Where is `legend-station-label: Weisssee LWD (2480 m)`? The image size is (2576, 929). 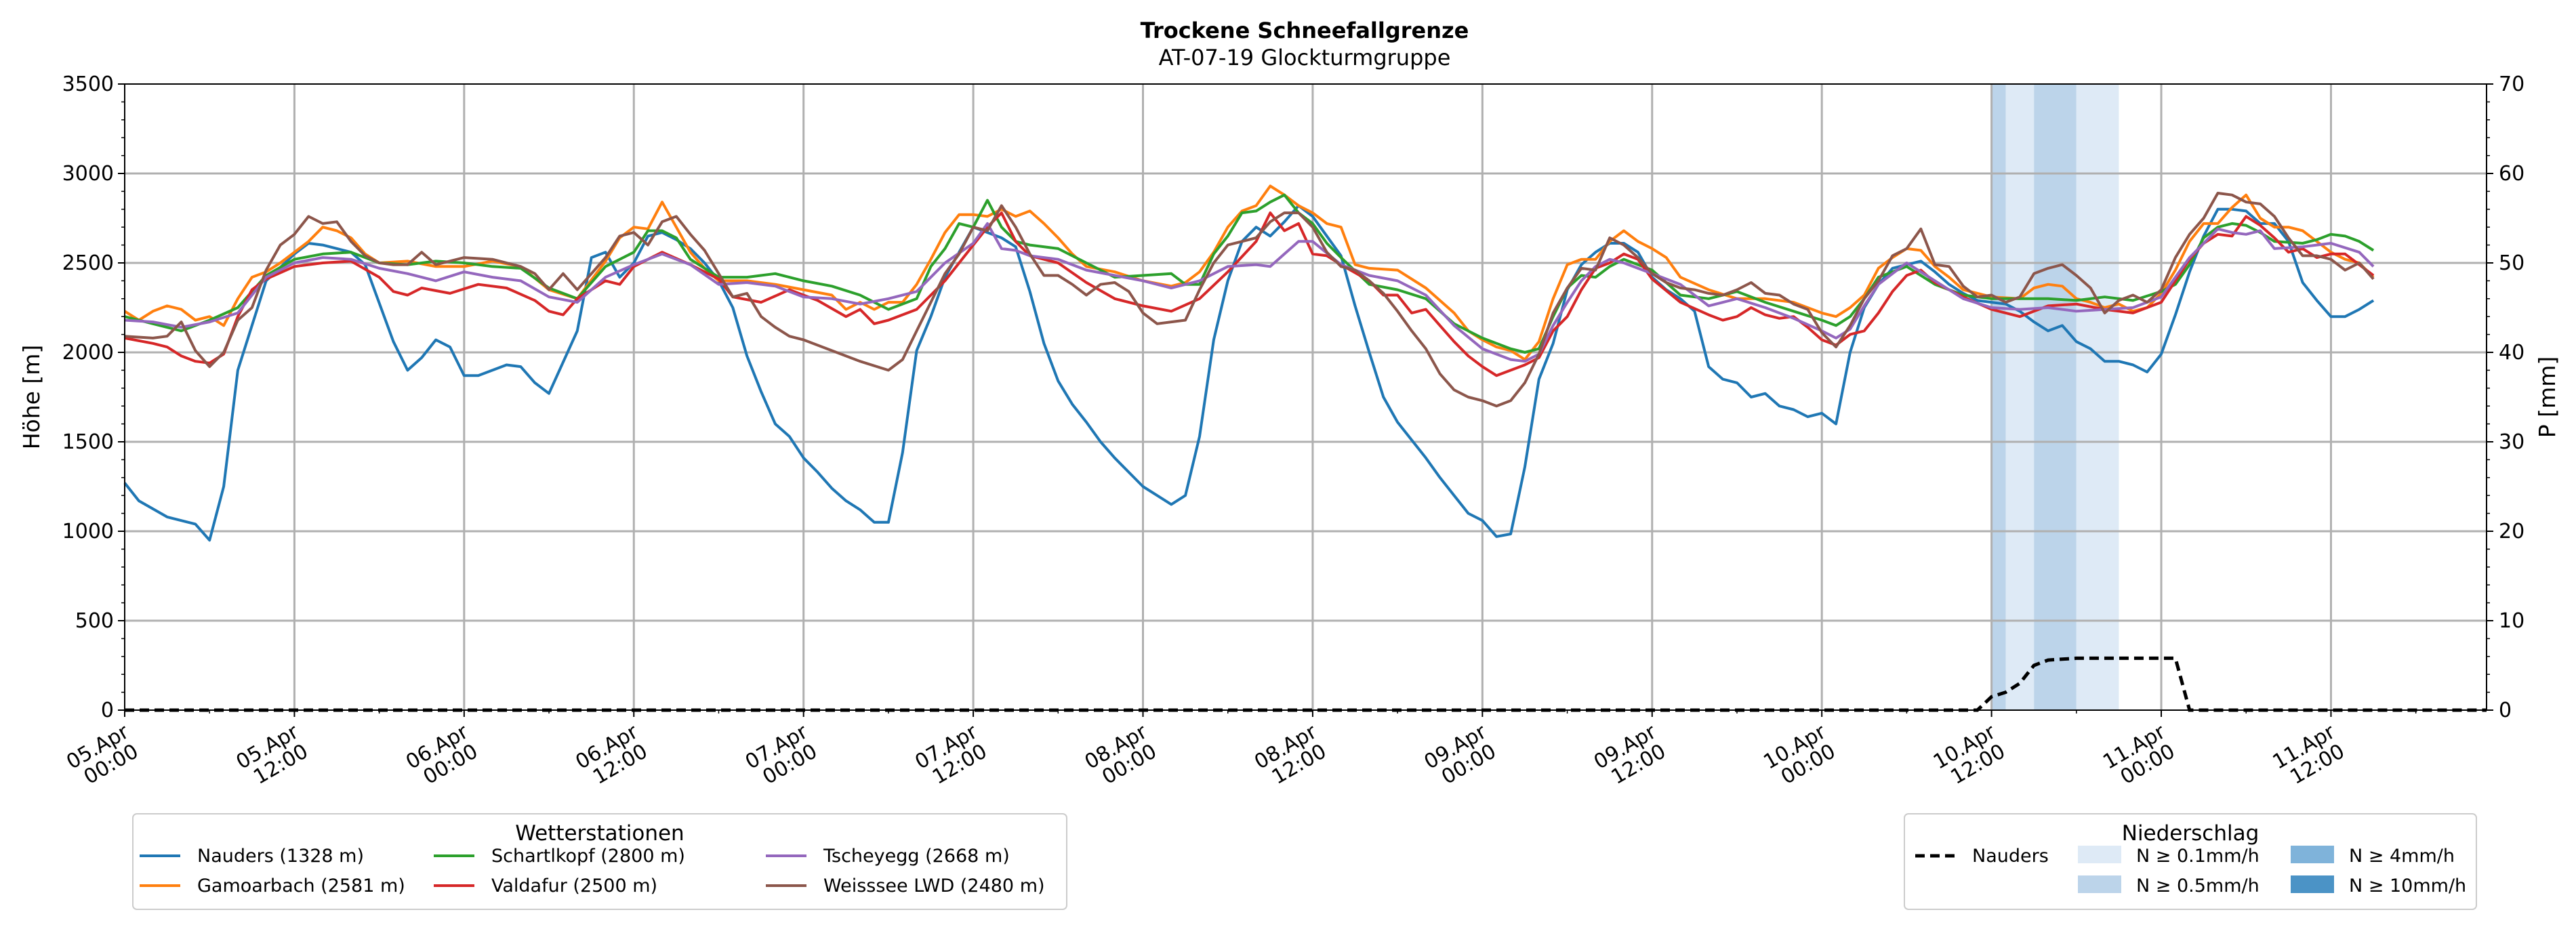
legend-station-label: Weisssee LWD (2480 m) is located at coordinates (934, 885).